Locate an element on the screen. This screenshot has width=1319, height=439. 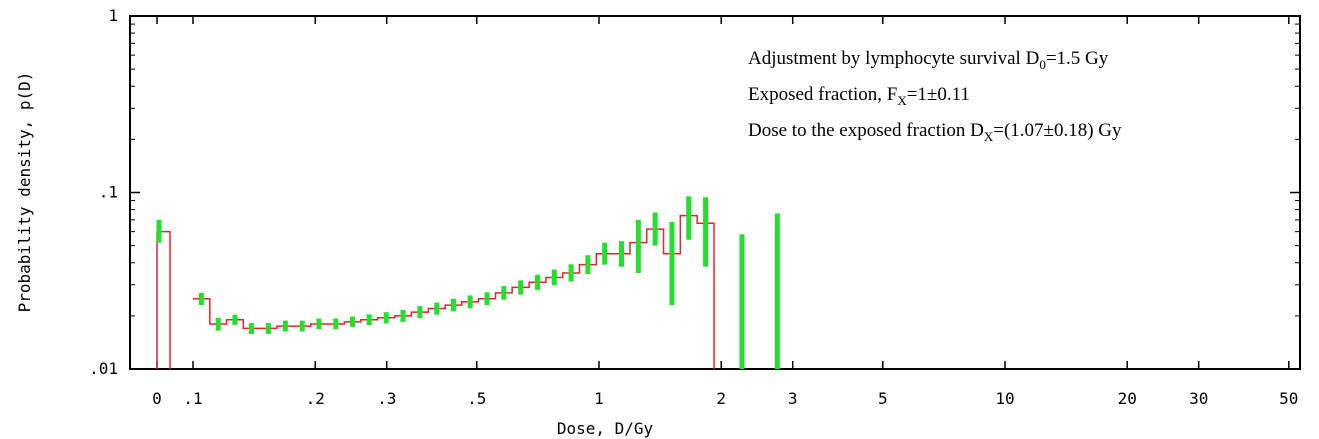
x-tick-label: 1 is located at coordinates (599, 398).